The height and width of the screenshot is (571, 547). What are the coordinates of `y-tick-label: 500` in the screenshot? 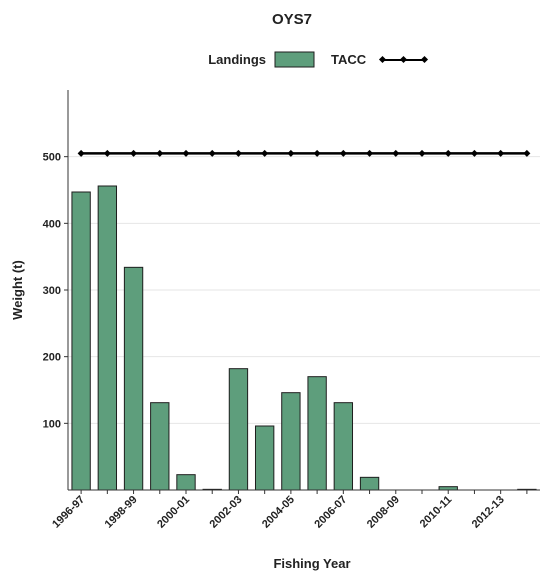 It's located at (52, 158).